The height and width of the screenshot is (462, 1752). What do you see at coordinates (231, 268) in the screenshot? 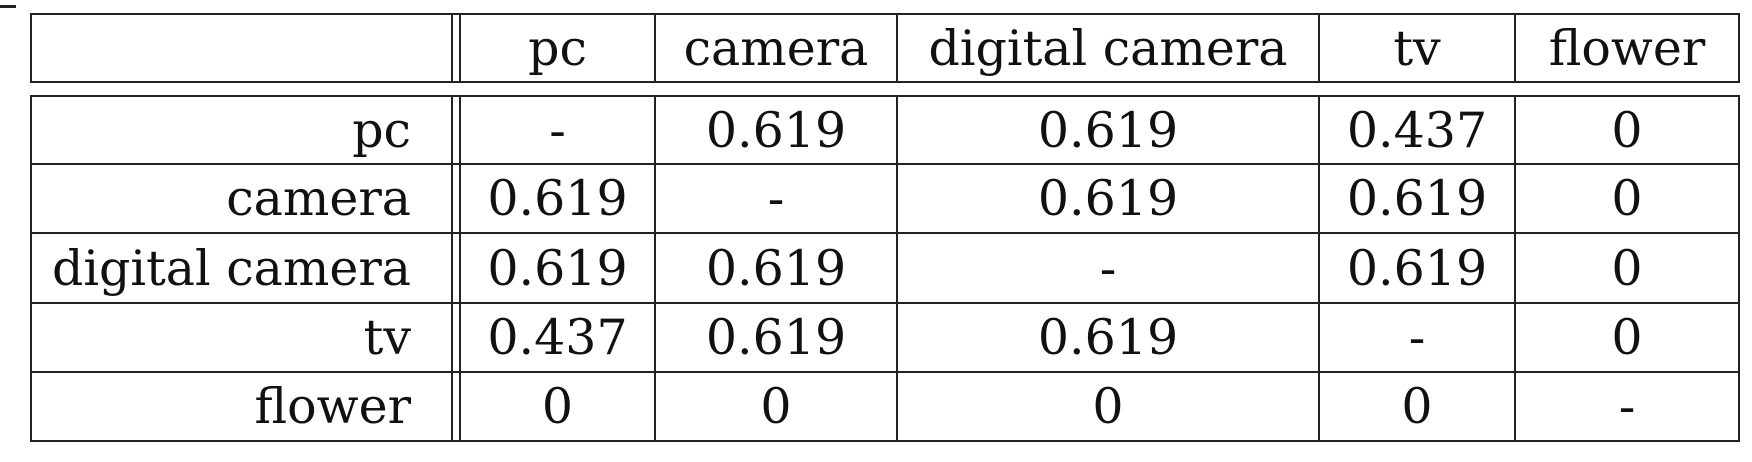
I see `row-header-digital-camera: digital camera` at bounding box center [231, 268].